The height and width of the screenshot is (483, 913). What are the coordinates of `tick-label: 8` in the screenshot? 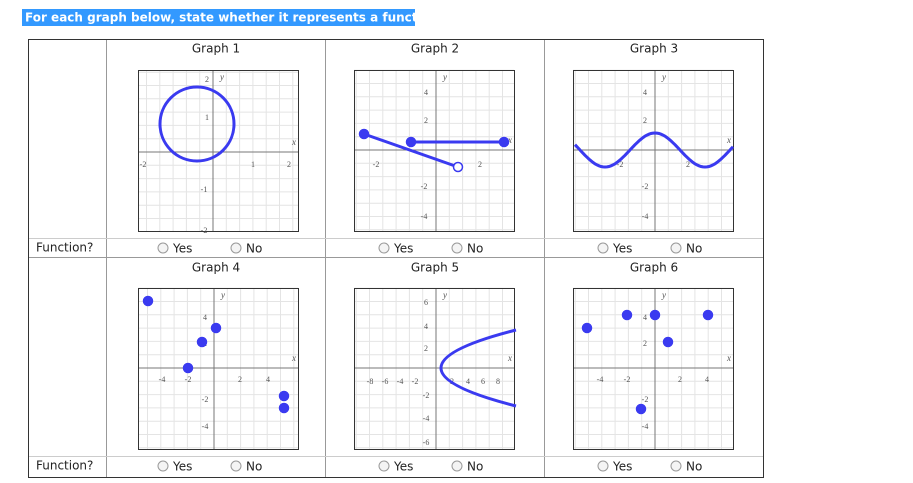 It's located at (498, 381).